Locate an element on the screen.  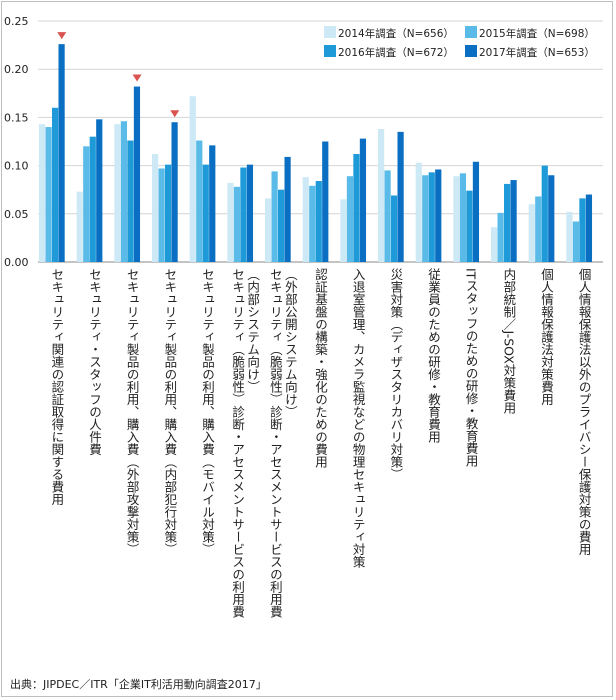
category-label: セキュリティ関連の認証取得に関する費用 is located at coordinates (56, 387).